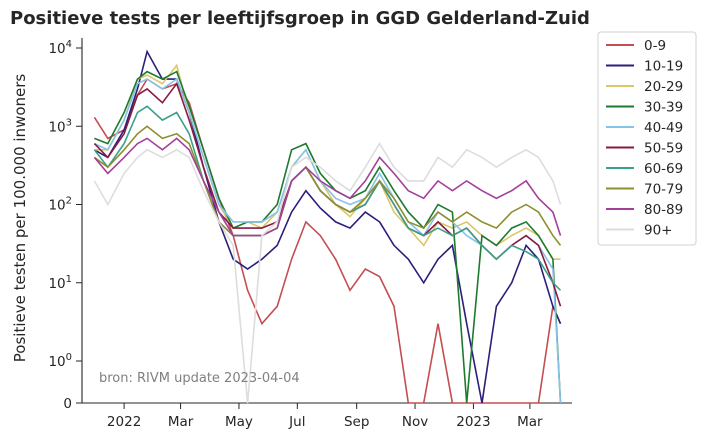 The height and width of the screenshot is (441, 706). What do you see at coordinates (65, 225) in the screenshot?
I see `y-ticks: 0 100 10¹ 10² 10³ 10⁴` at bounding box center [65, 225].